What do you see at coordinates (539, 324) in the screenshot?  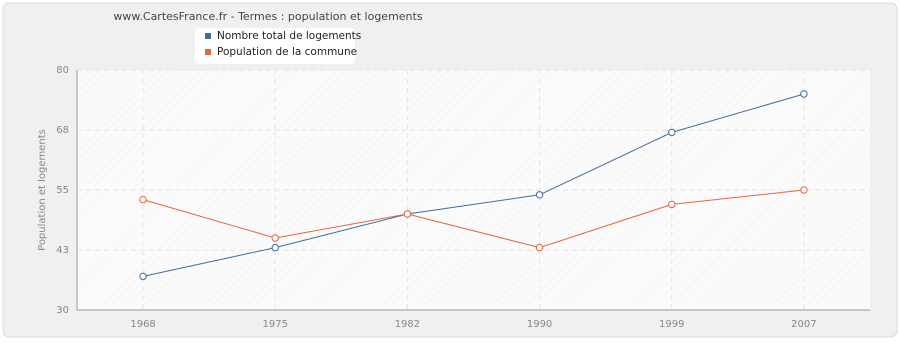 I see `x-tick-label: 1990` at bounding box center [539, 324].